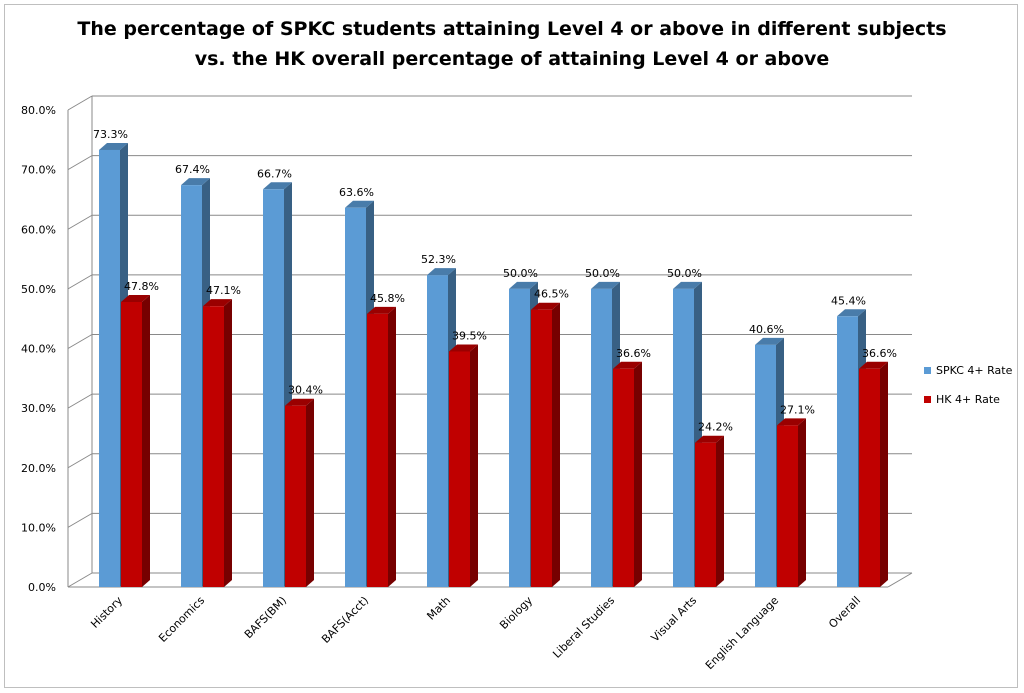 This screenshot has height=693, width=1024. What do you see at coordinates (927, 370) in the screenshot?
I see `legend-swatch-spkc` at bounding box center [927, 370].